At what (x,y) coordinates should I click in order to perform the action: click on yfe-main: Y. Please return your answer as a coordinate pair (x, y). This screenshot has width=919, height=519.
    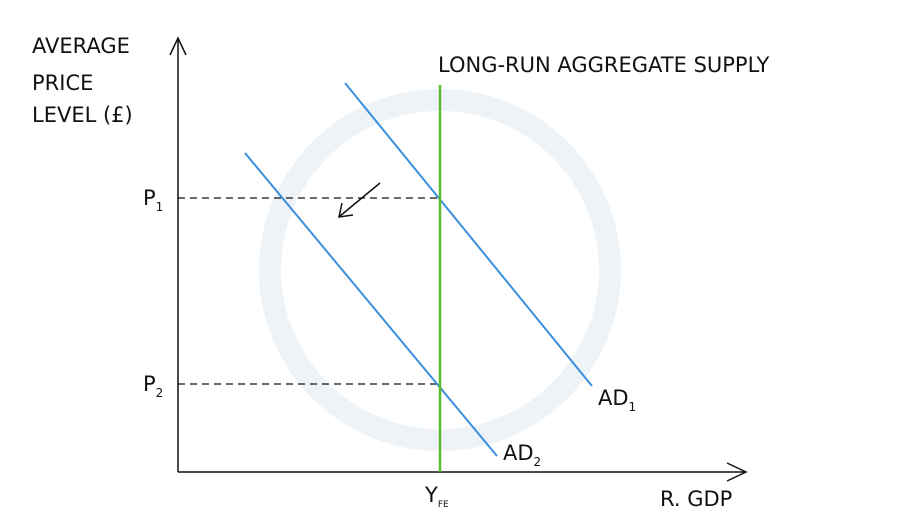
    Looking at the image, I should click on (431, 495).